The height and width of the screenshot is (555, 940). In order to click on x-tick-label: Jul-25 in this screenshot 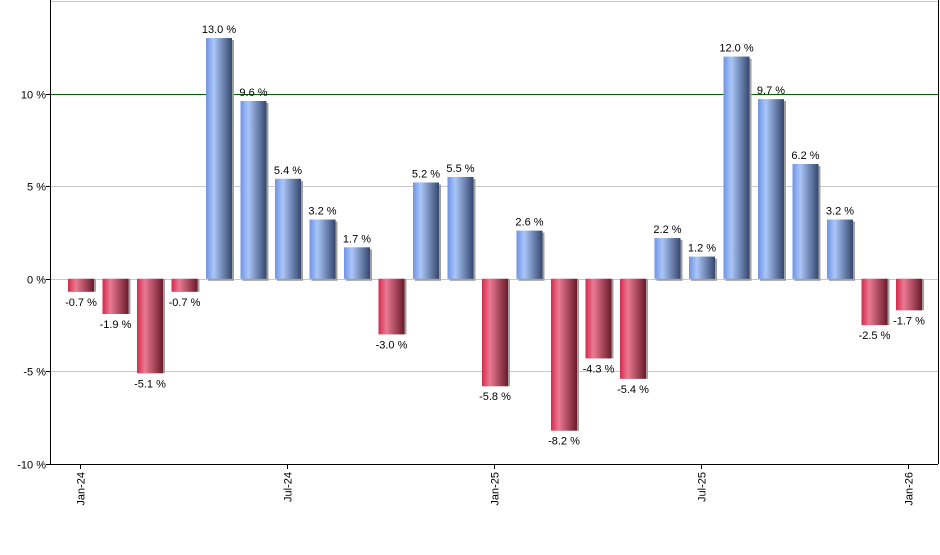, I will do `click(703, 487)`.